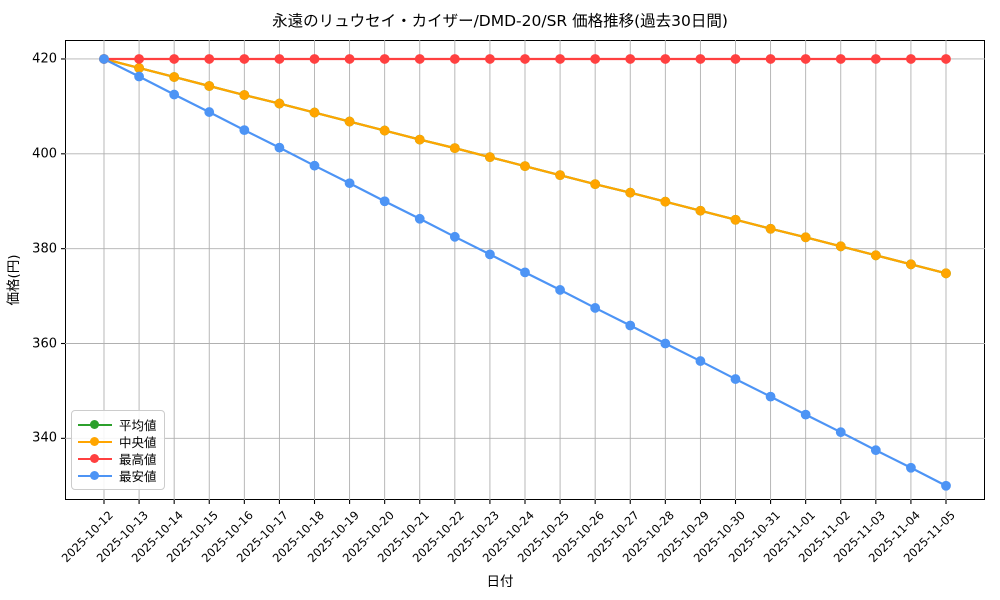 This screenshot has width=1000, height=600. I want to click on chart-legend: 平均値 中央値 最高値最安値, so click(118, 450).